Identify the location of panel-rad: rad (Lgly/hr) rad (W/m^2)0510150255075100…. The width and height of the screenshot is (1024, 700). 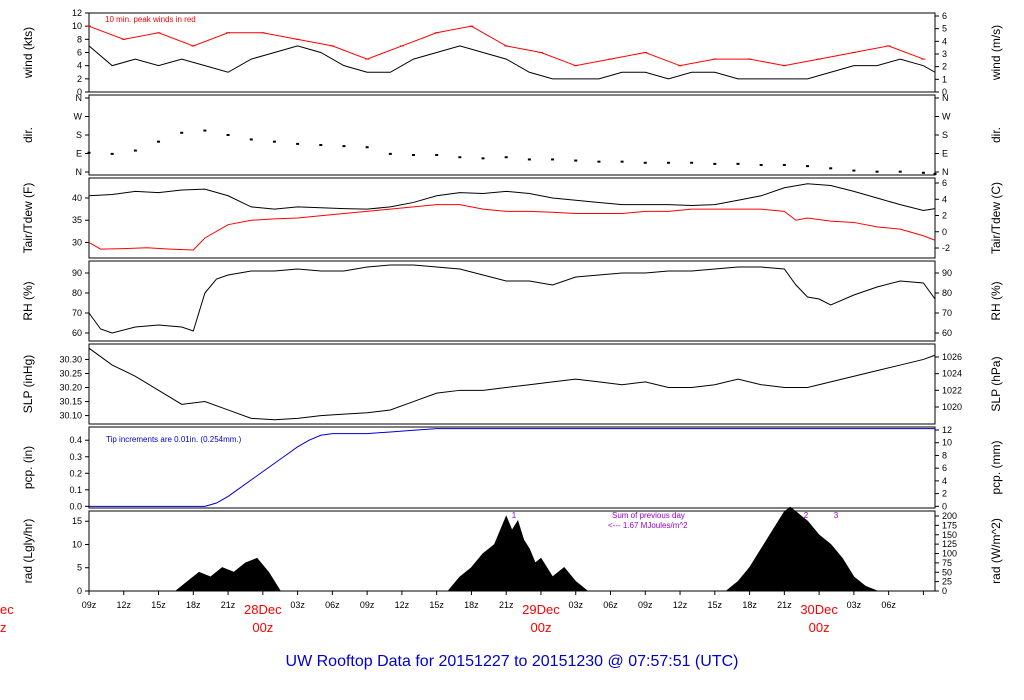
(512, 551).